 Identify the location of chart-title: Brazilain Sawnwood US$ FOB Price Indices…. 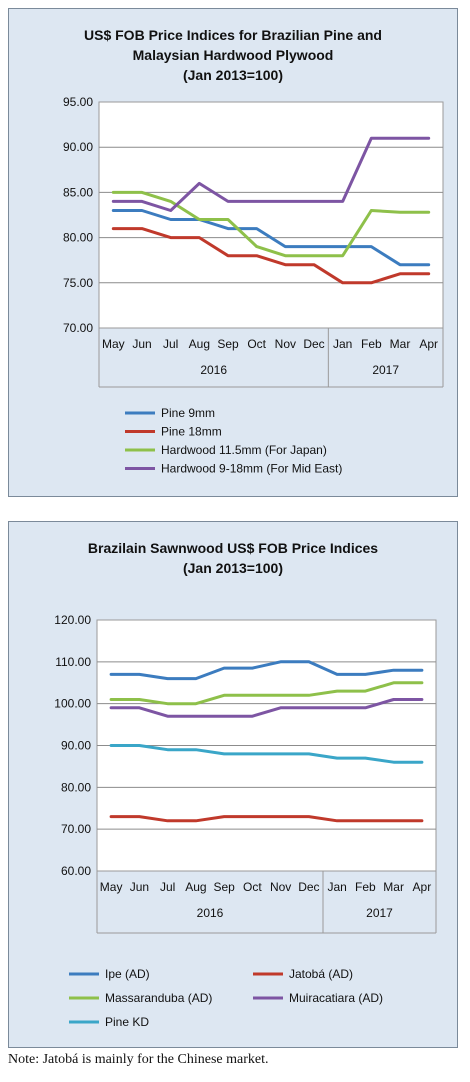
(233, 558).